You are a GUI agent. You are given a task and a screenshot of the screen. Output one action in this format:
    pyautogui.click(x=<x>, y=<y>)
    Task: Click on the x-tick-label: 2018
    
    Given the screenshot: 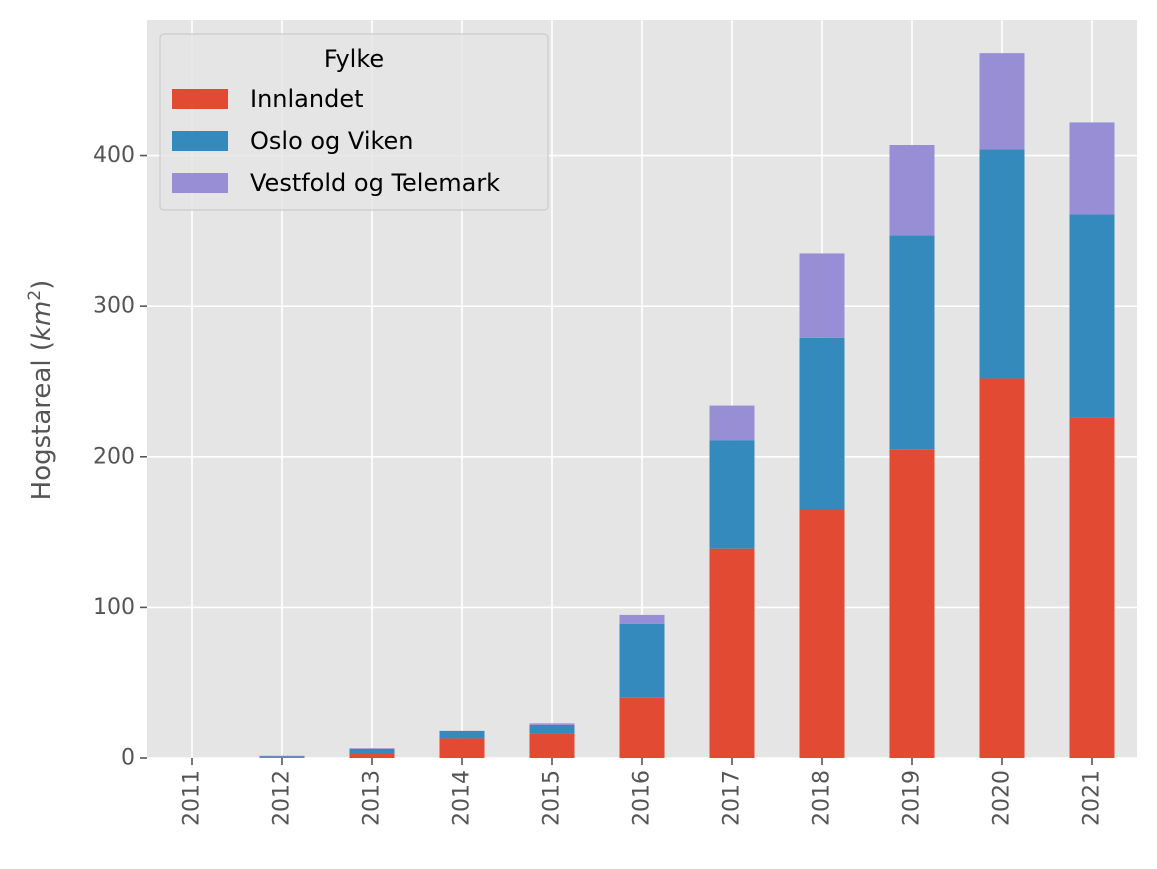 What is the action you would take?
    pyautogui.click(x=822, y=798)
    